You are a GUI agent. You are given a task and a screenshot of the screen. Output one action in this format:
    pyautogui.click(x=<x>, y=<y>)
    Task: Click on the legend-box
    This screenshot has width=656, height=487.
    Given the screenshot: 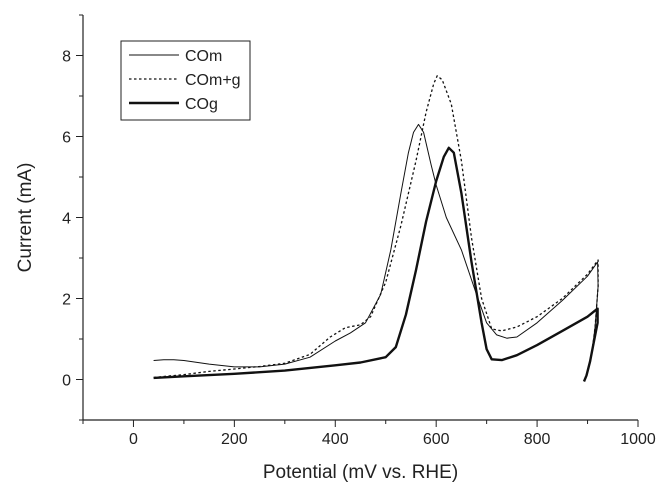 What is the action you would take?
    pyautogui.click(x=185, y=80)
    